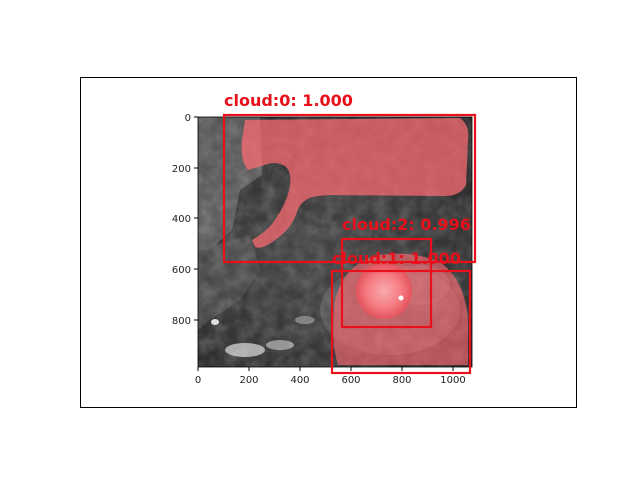 Image resolution: width=640 pixels, height=480 pixels. I want to click on x-tick-label: 200, so click(248, 380).